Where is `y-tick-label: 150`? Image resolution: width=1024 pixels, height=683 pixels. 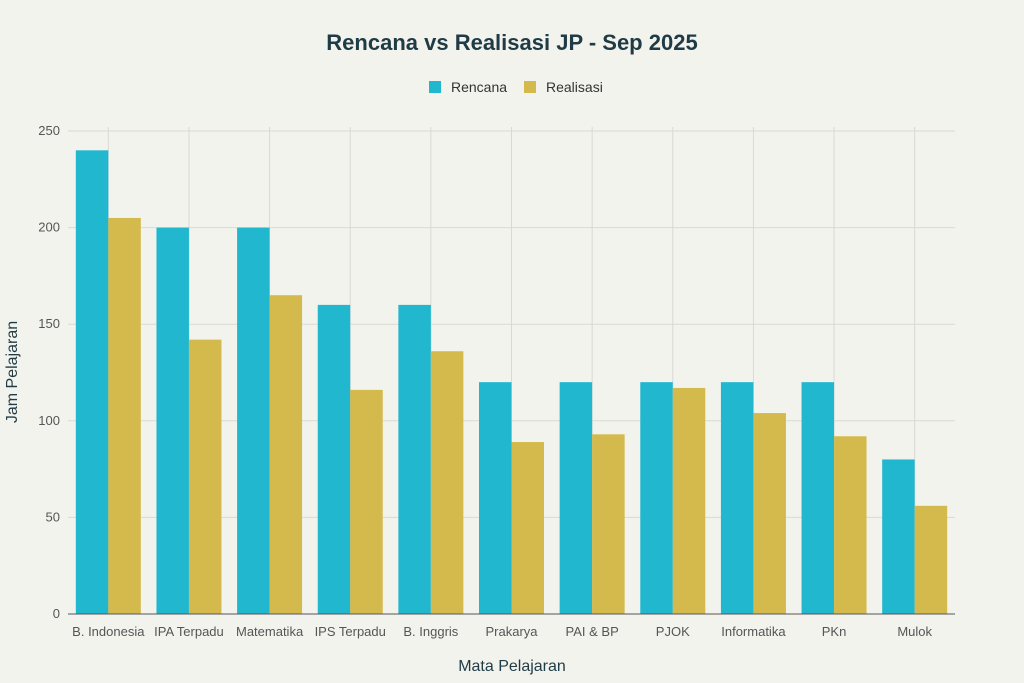 y-tick-label: 150 is located at coordinates (49, 323).